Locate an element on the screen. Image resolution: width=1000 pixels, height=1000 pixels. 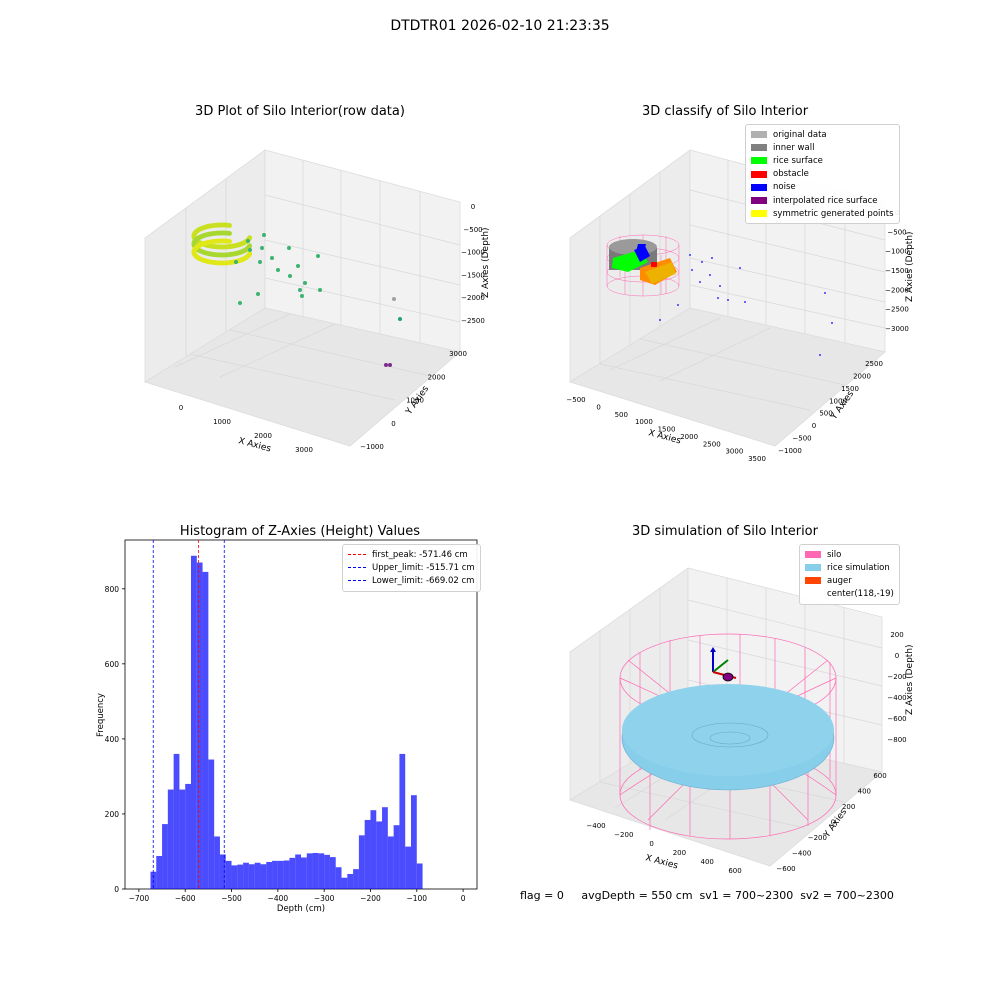
tick-label: 600 is located at coordinates (734, 871).